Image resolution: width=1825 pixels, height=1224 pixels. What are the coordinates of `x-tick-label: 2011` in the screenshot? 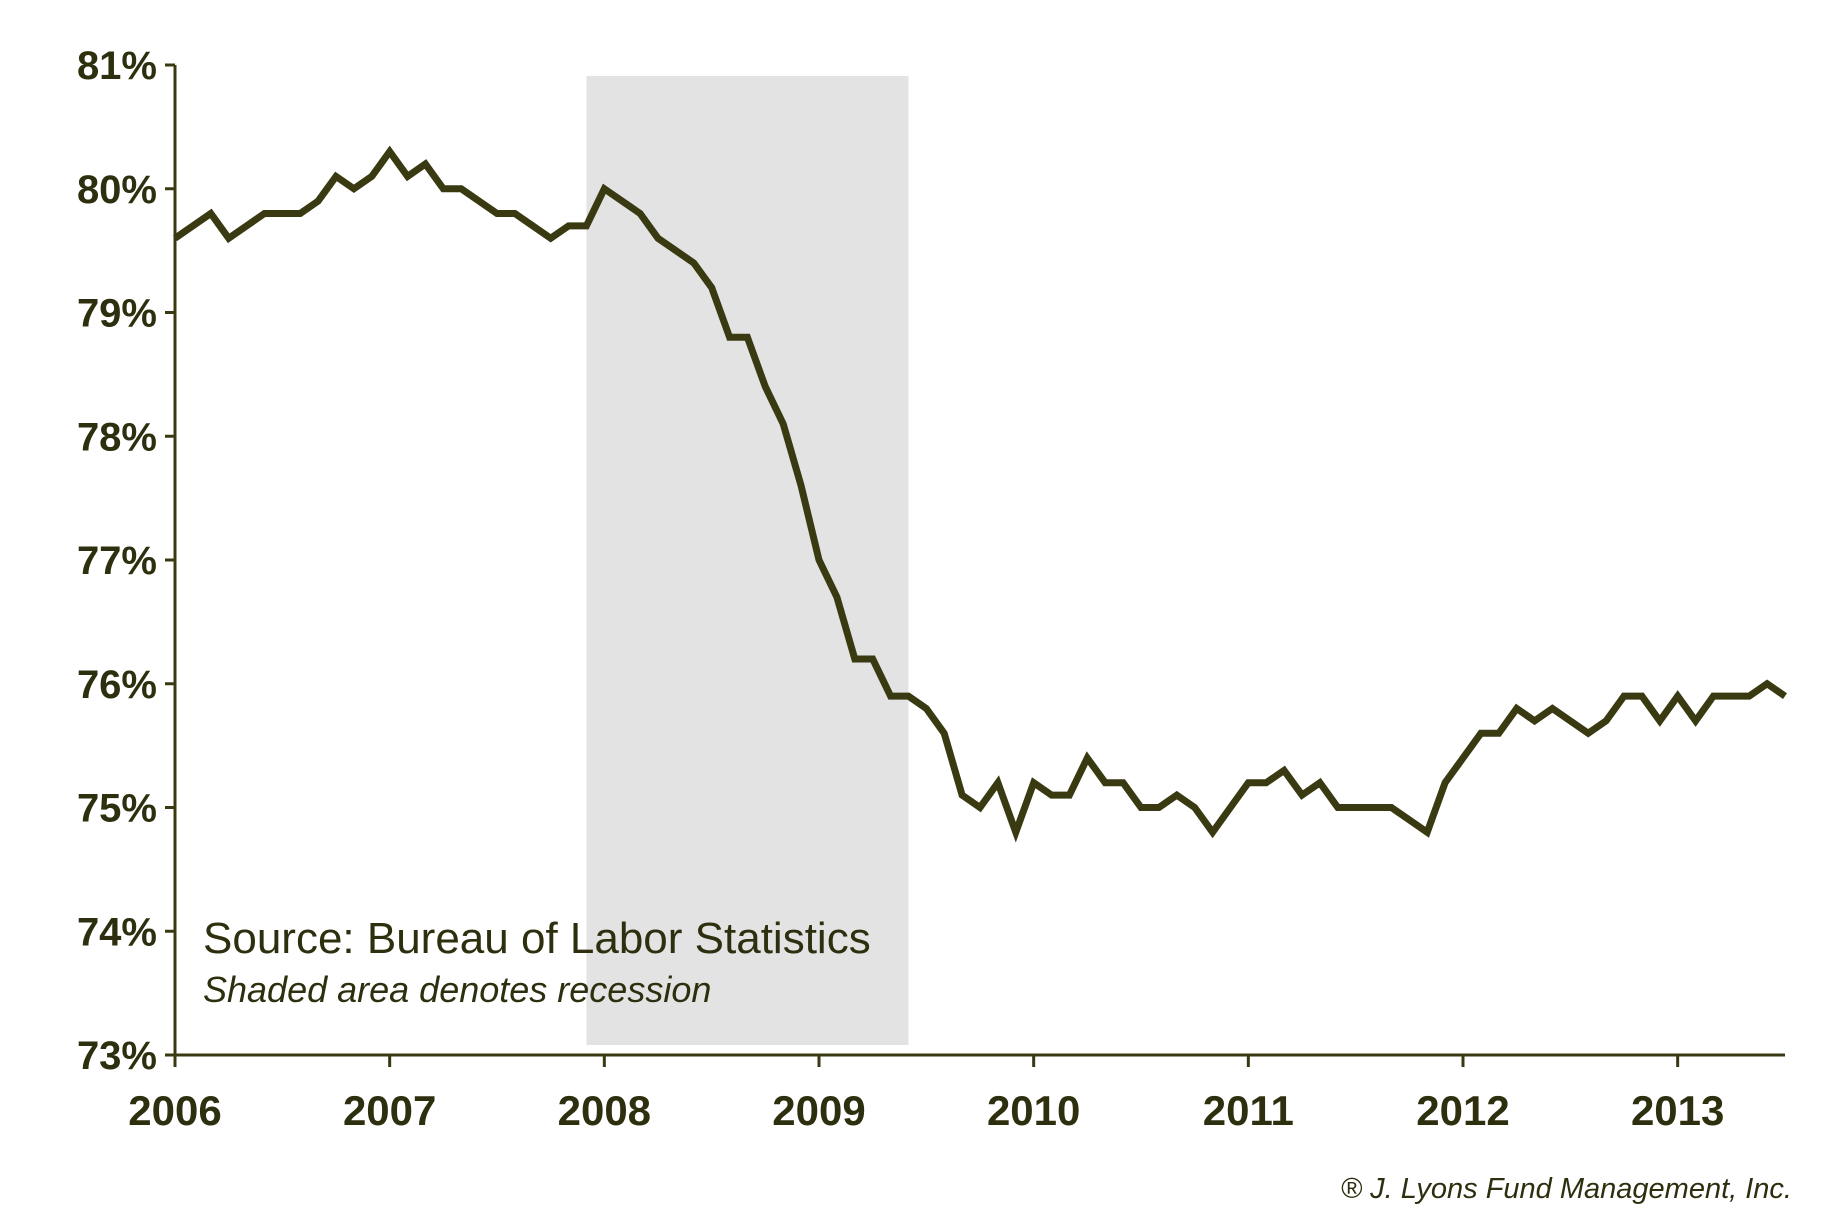 It's located at (1248, 1110).